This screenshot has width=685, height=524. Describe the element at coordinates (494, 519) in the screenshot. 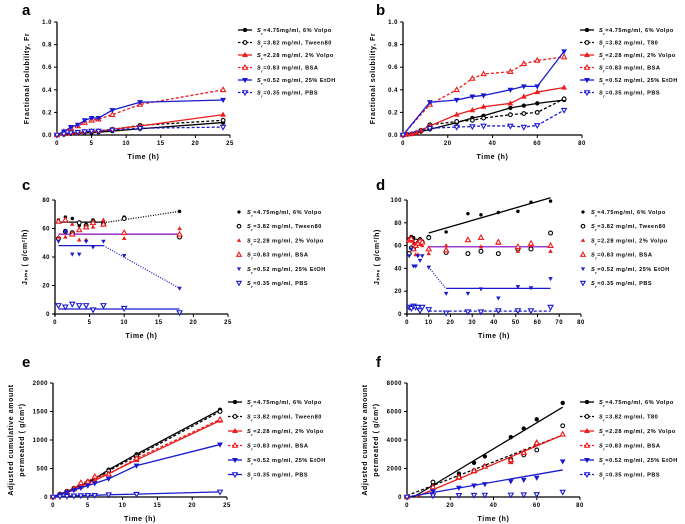

I see `x-axis-label: Time (h)` at that location.